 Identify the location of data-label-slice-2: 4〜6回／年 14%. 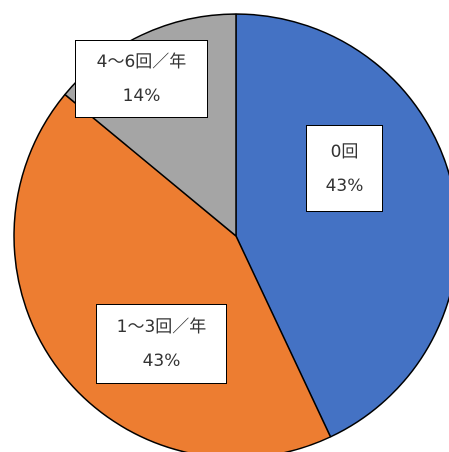
(141, 79).